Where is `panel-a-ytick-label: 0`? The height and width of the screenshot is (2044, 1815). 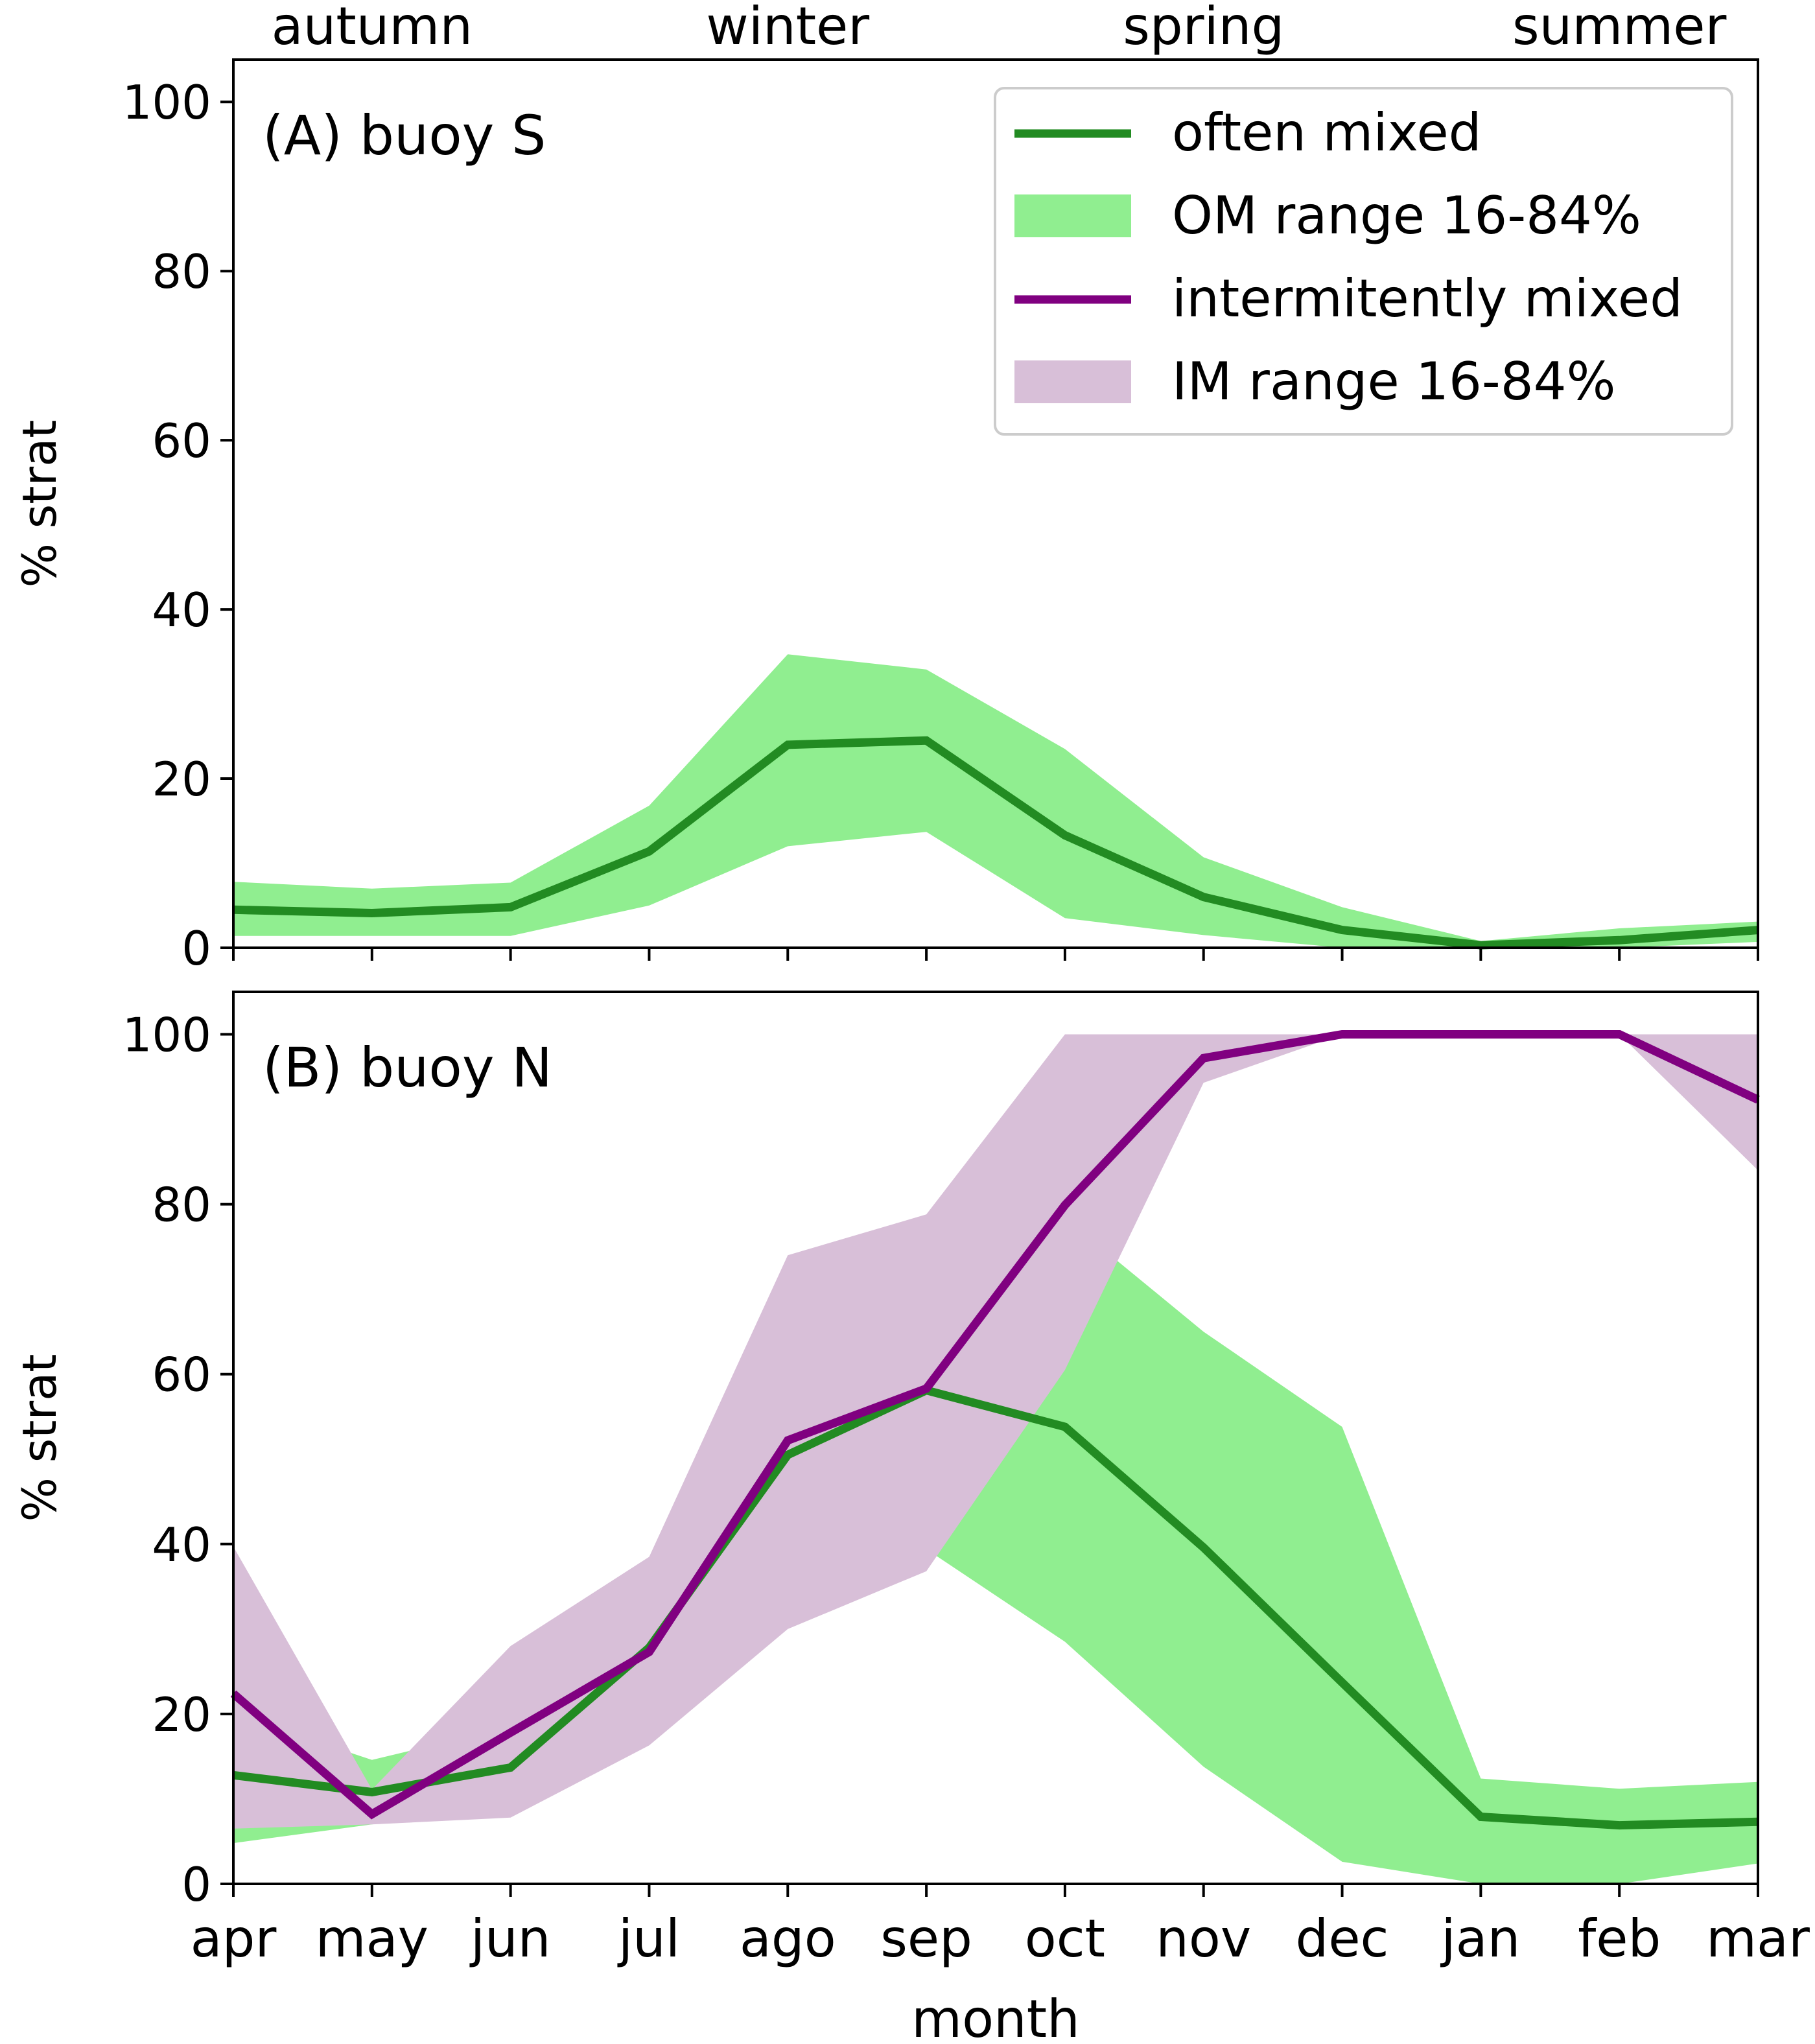
panel-a-ytick-label: 0 is located at coordinates (197, 948).